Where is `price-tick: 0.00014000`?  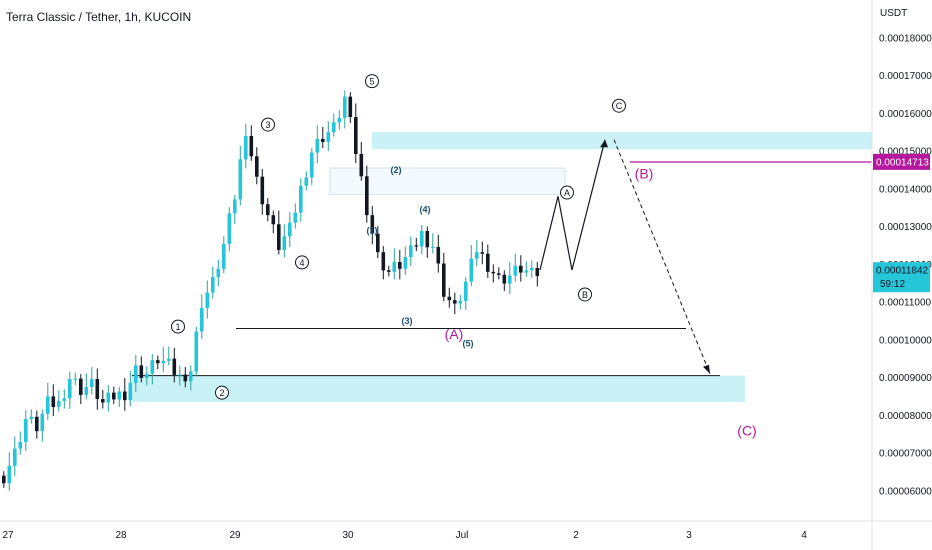 price-tick: 0.00014000 is located at coordinates (905, 189).